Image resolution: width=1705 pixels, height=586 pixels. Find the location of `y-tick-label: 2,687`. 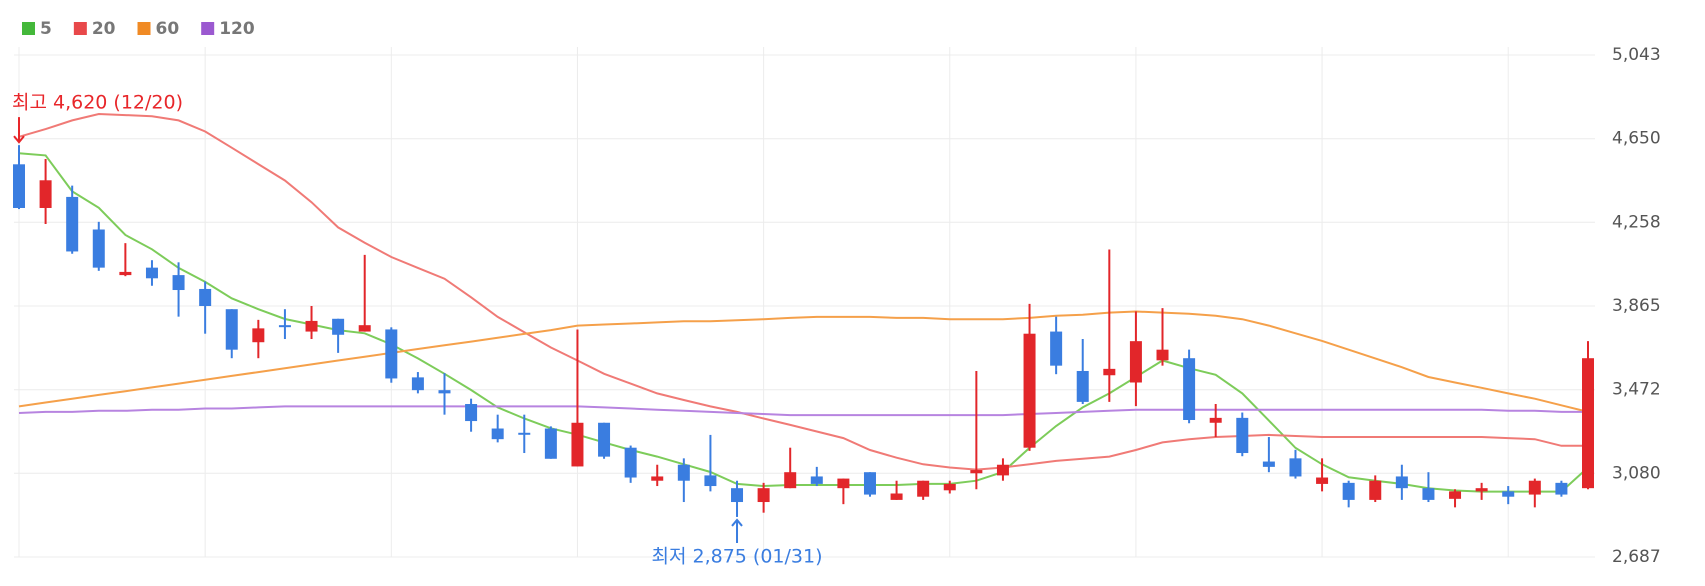

y-tick-label: 2,687 is located at coordinates (1636, 557).